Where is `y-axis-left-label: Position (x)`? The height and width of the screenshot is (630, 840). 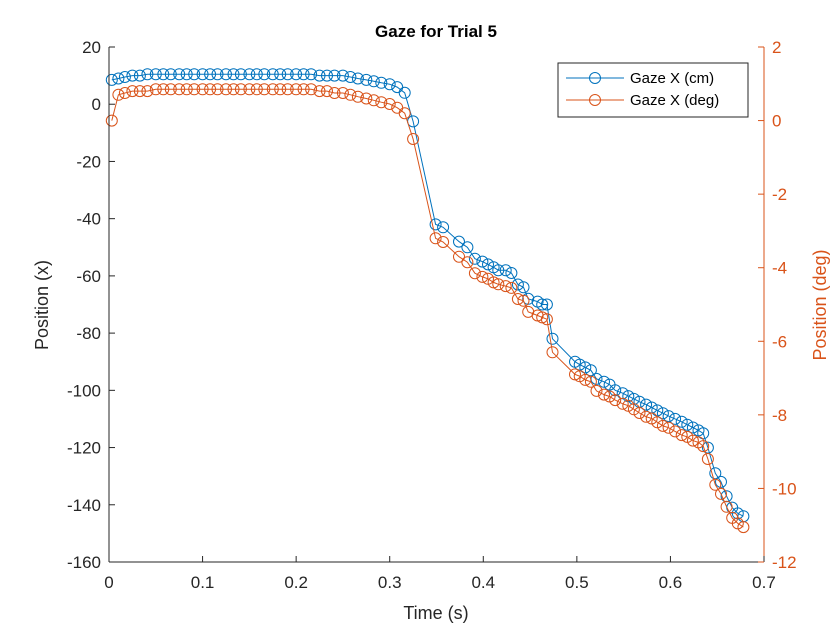 y-axis-left-label: Position (x) is located at coordinates (42, 305).